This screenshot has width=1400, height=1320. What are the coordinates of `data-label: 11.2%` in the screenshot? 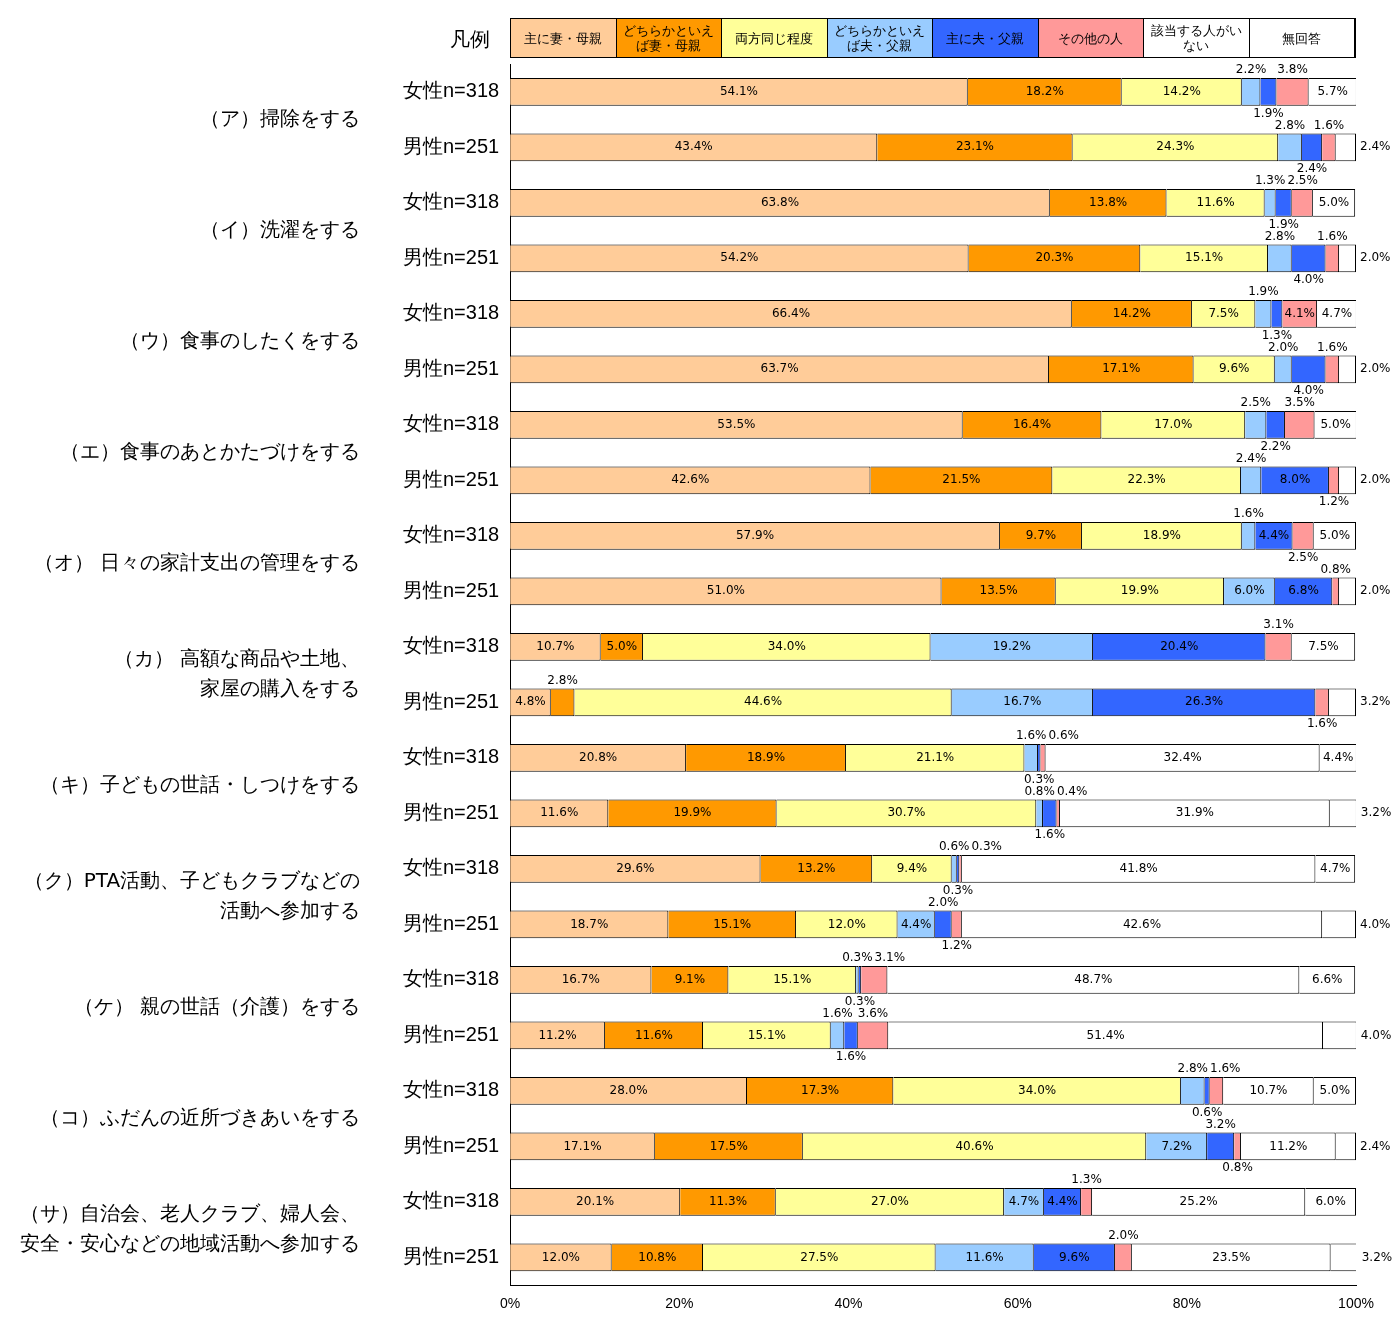 It's located at (557, 1034).